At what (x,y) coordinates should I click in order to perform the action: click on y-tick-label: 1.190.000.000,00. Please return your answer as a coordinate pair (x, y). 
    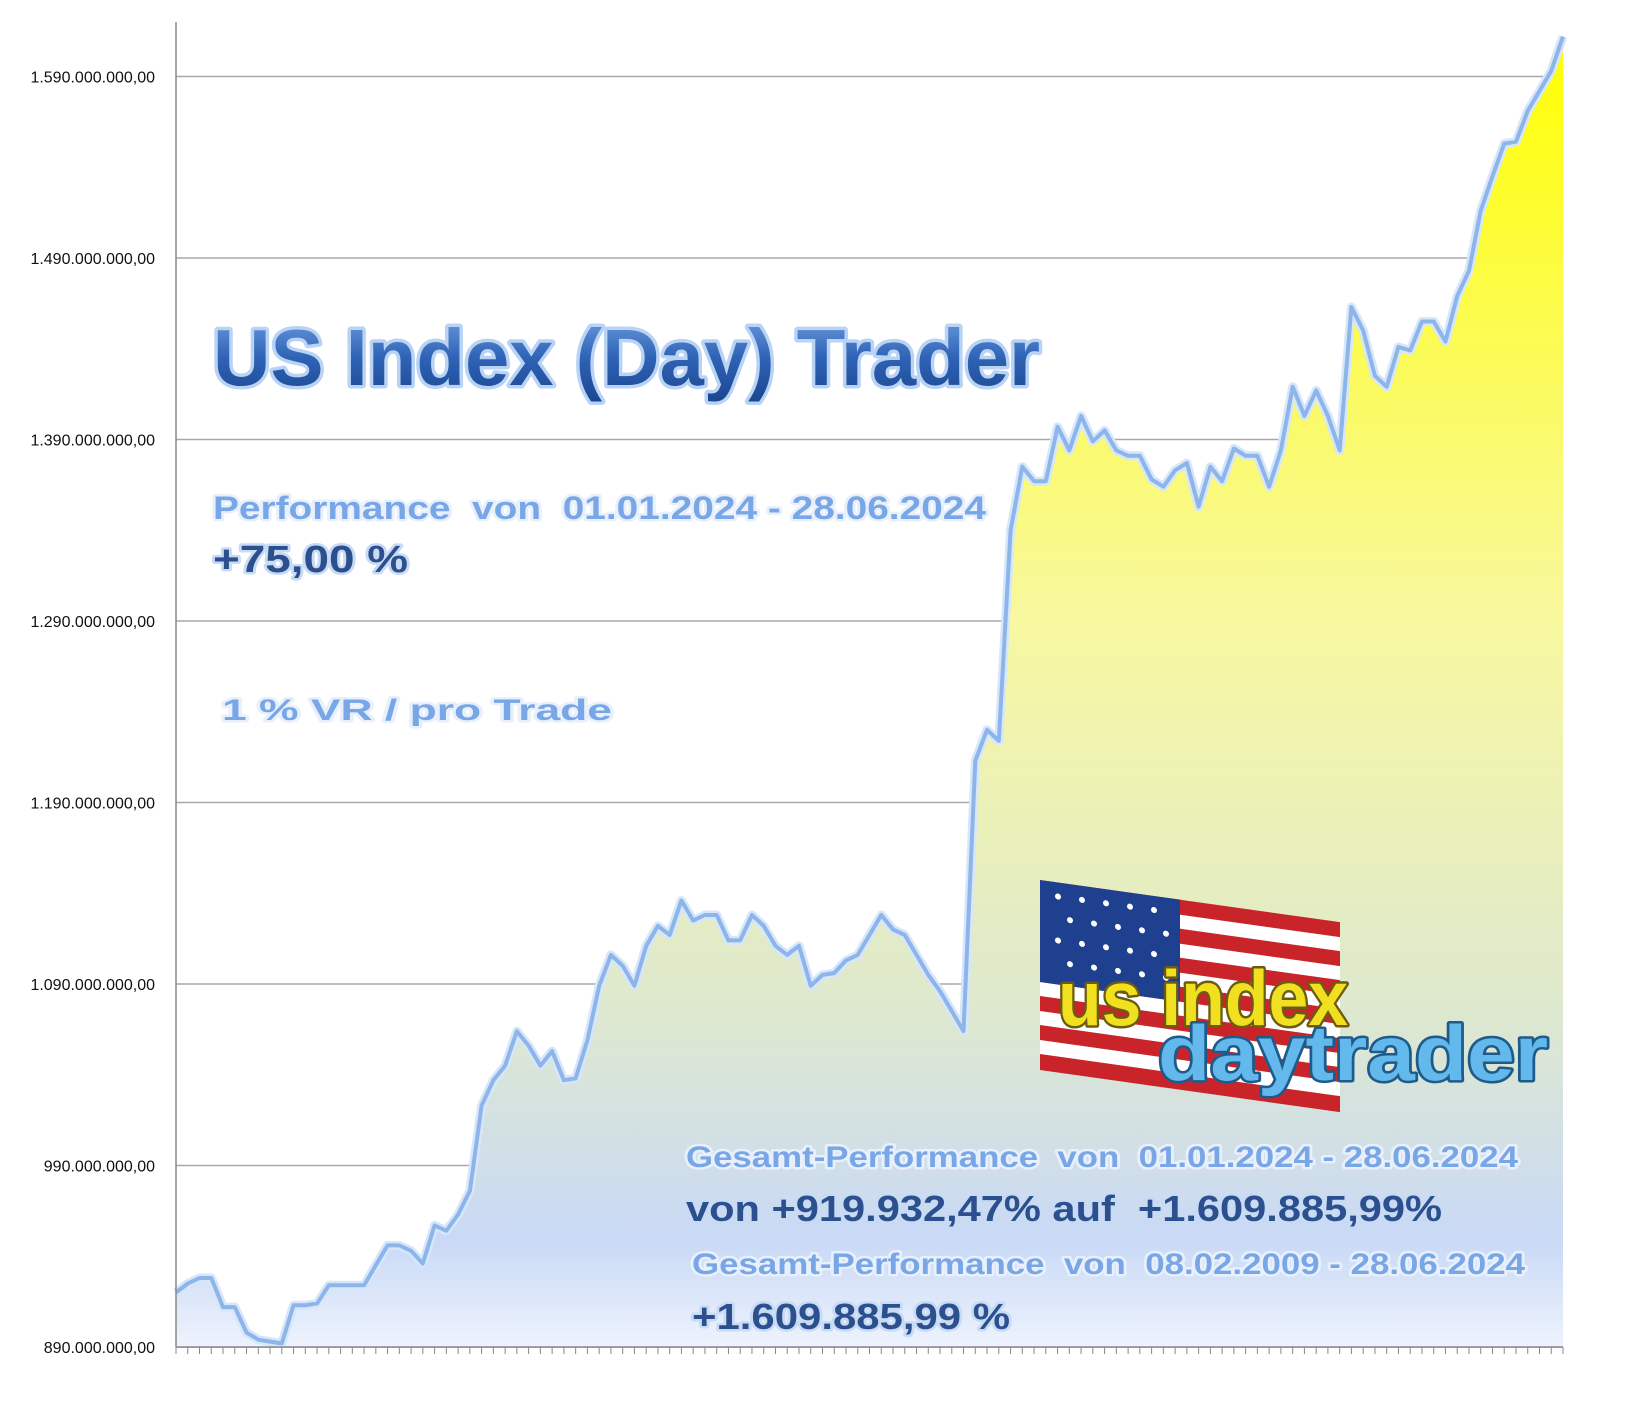
    Looking at the image, I should click on (92, 803).